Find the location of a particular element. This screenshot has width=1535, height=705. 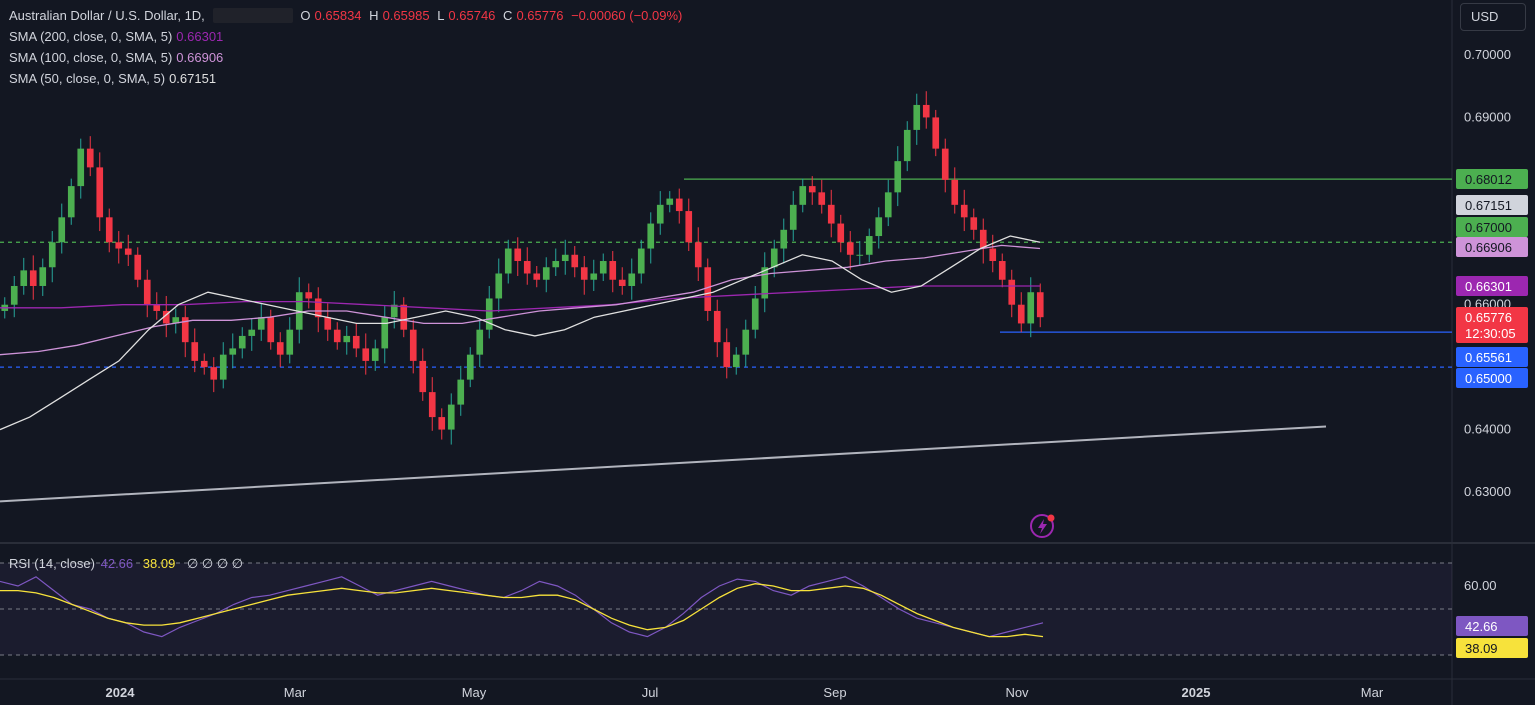

rsi-value: 42.66 is located at coordinates (117, 563).